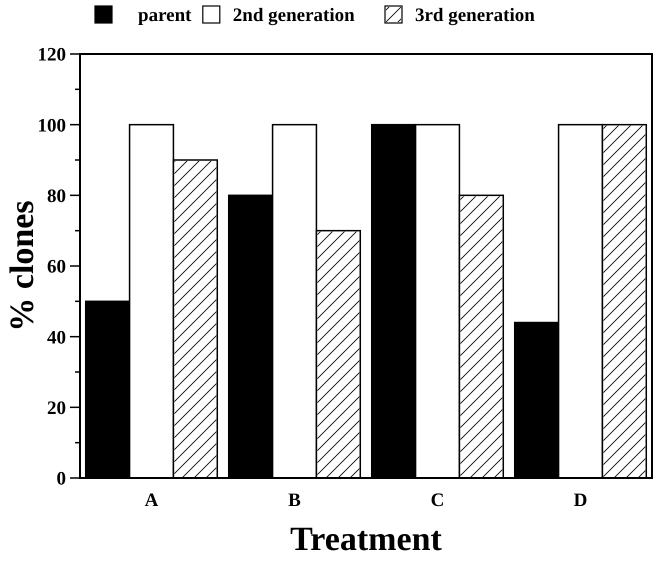  What do you see at coordinates (581, 500) in the screenshot?
I see `x-tick-label: D` at bounding box center [581, 500].